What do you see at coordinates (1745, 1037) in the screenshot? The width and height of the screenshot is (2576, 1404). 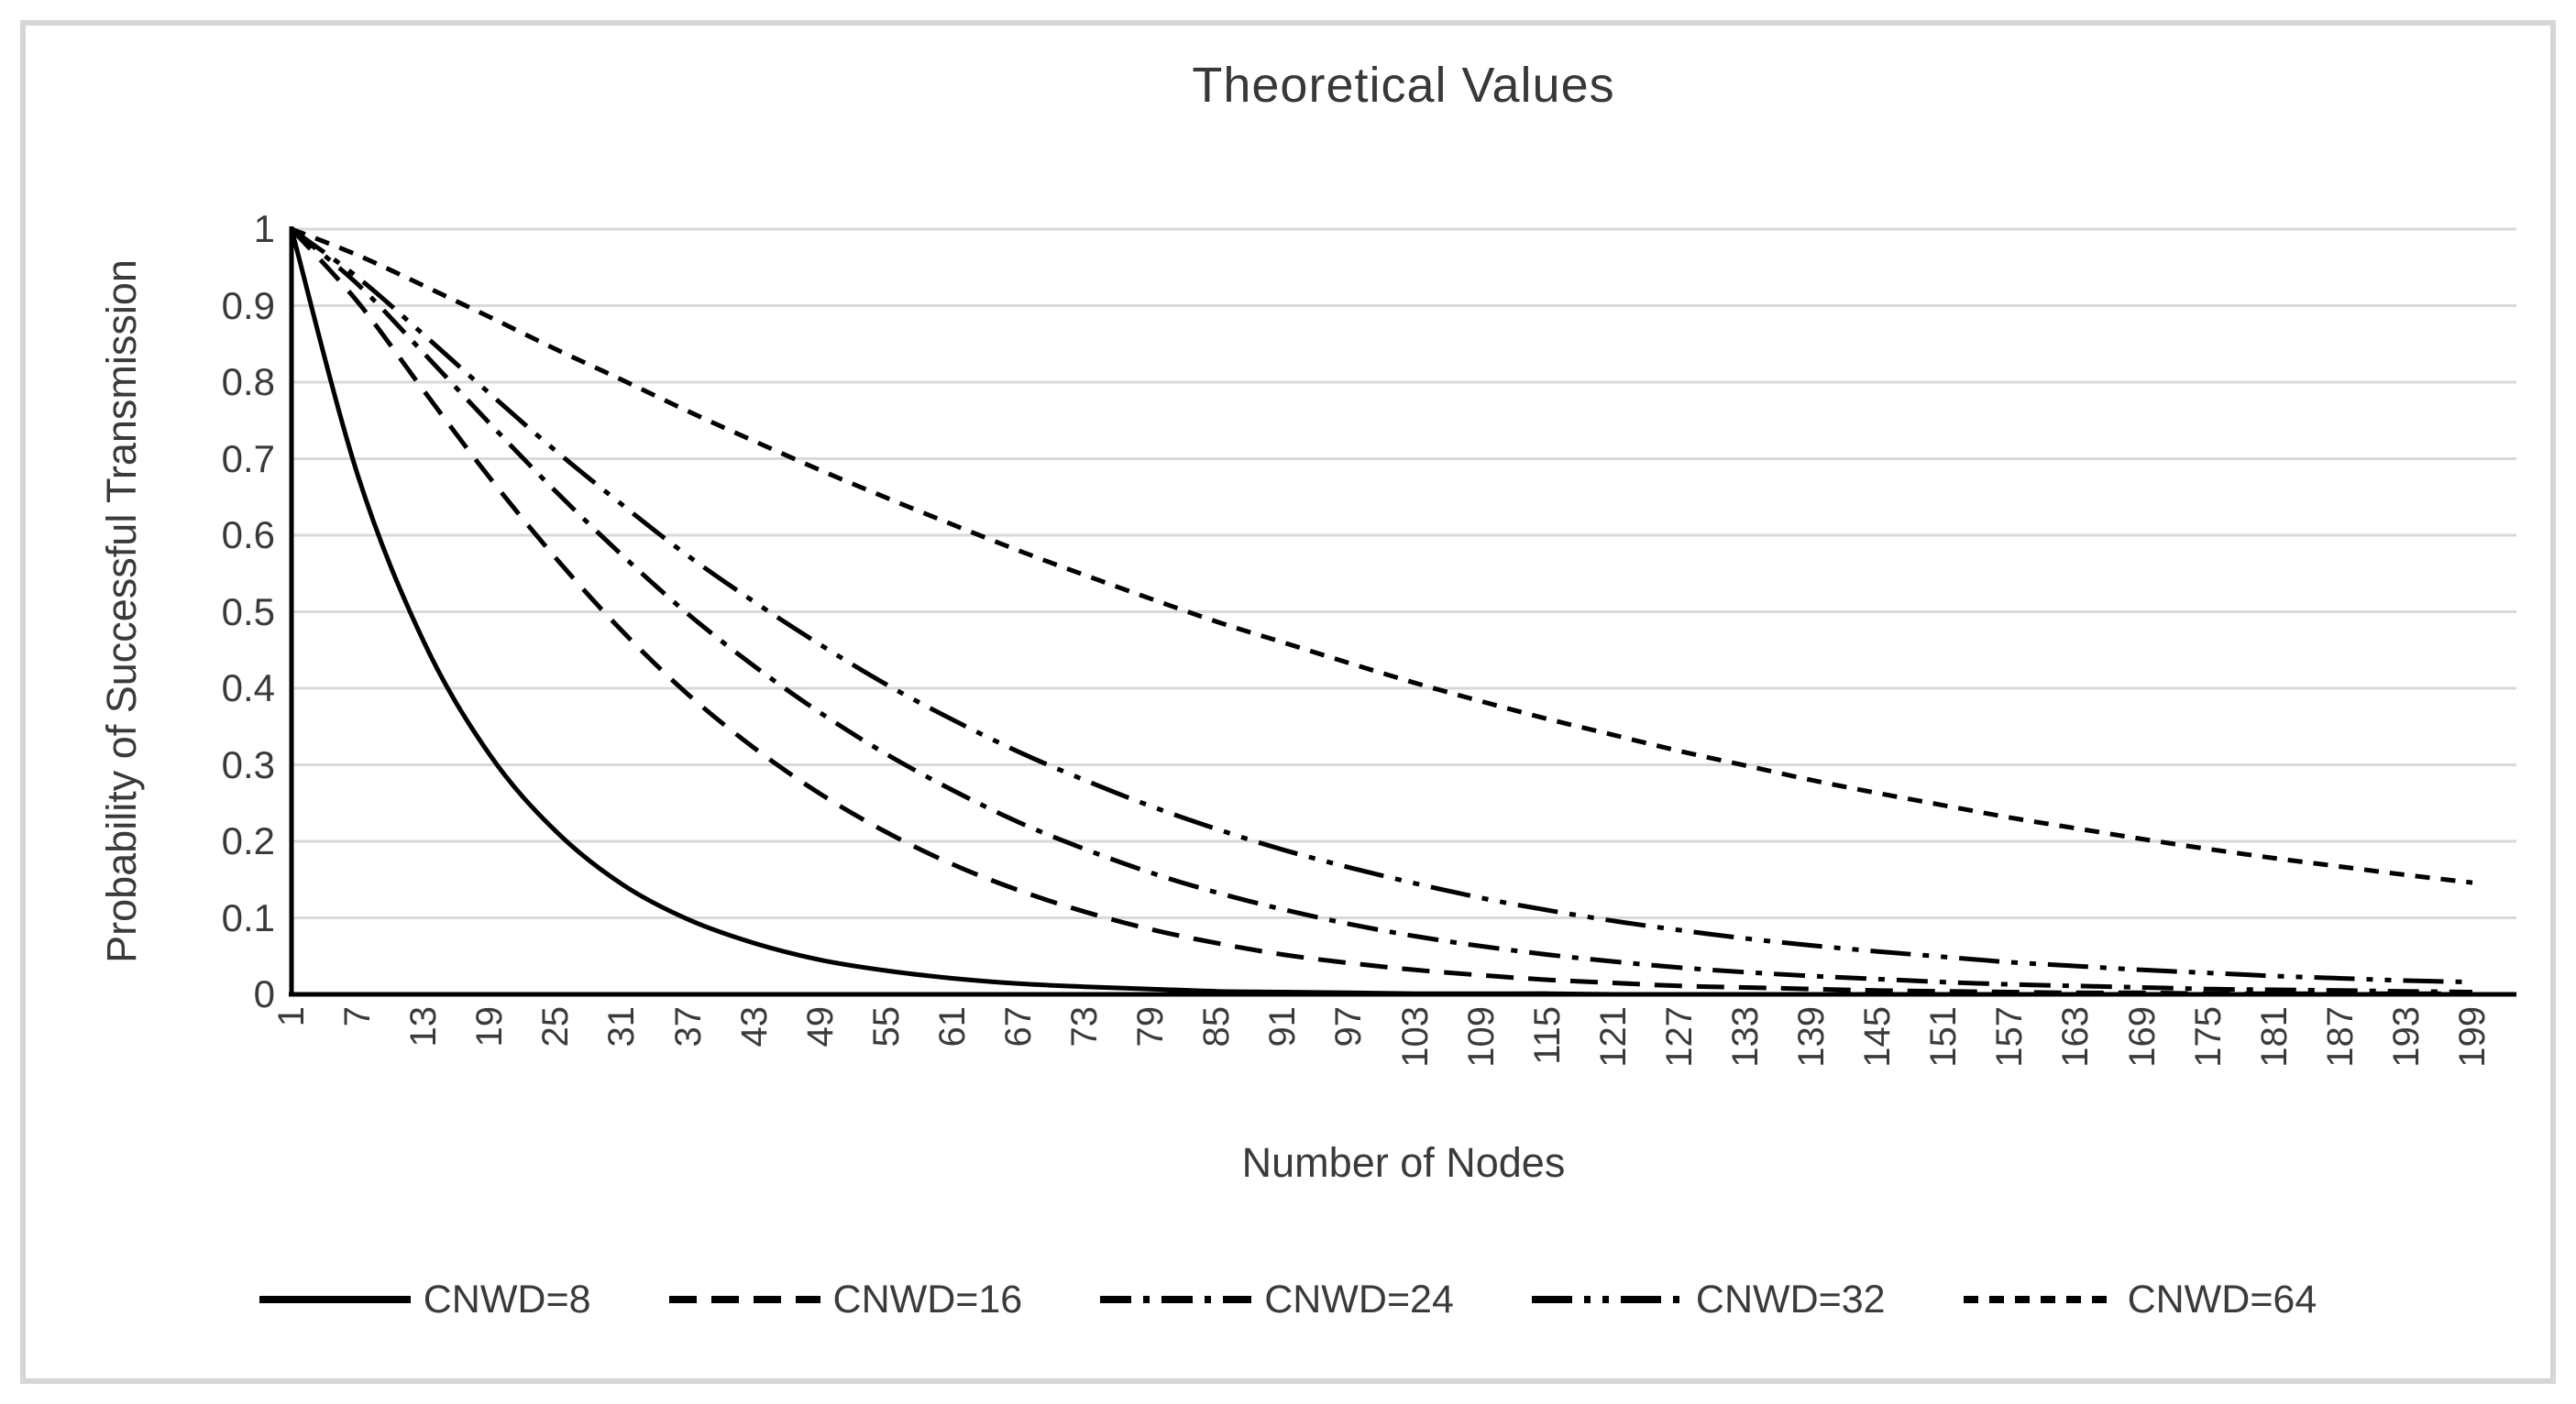 I see `x-tick-label: 133` at bounding box center [1745, 1037].